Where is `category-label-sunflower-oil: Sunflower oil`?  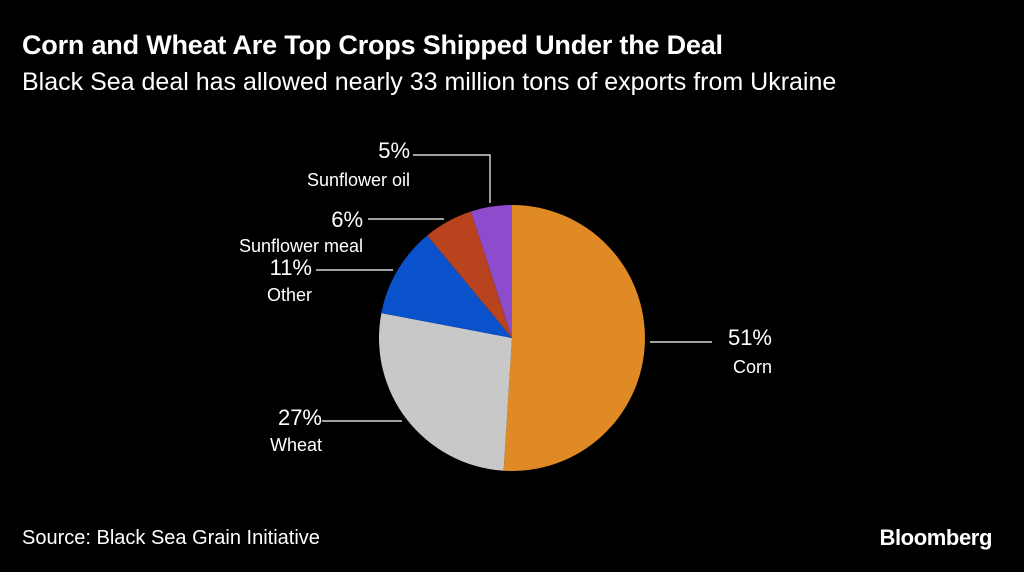 category-label-sunflower-oil: Sunflower oil is located at coordinates (358, 180).